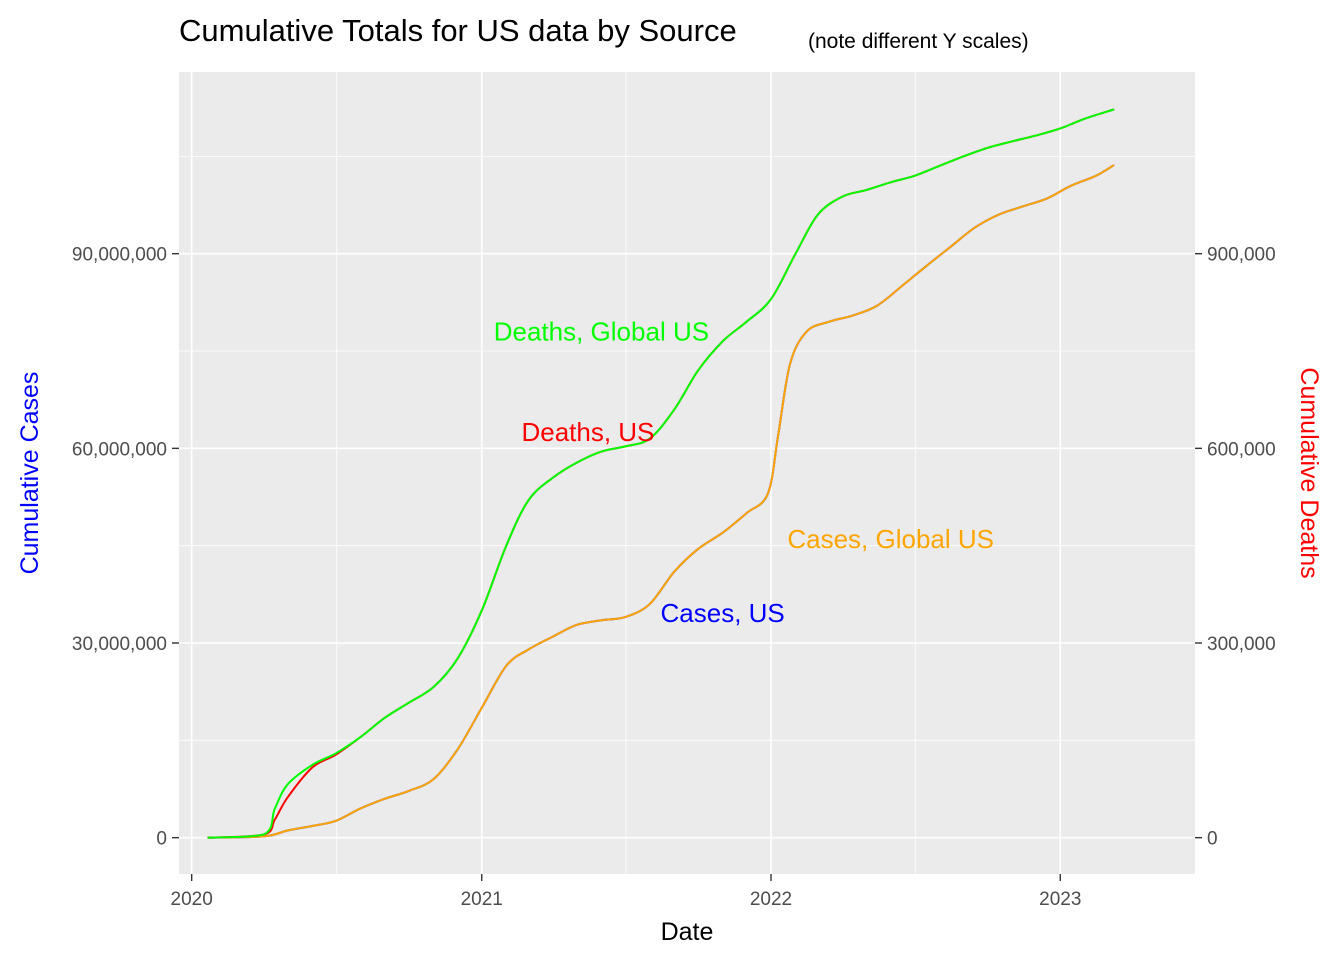 The height and width of the screenshot is (960, 1344). I want to click on y-left-tick-label: 30,000,000, so click(119, 644).